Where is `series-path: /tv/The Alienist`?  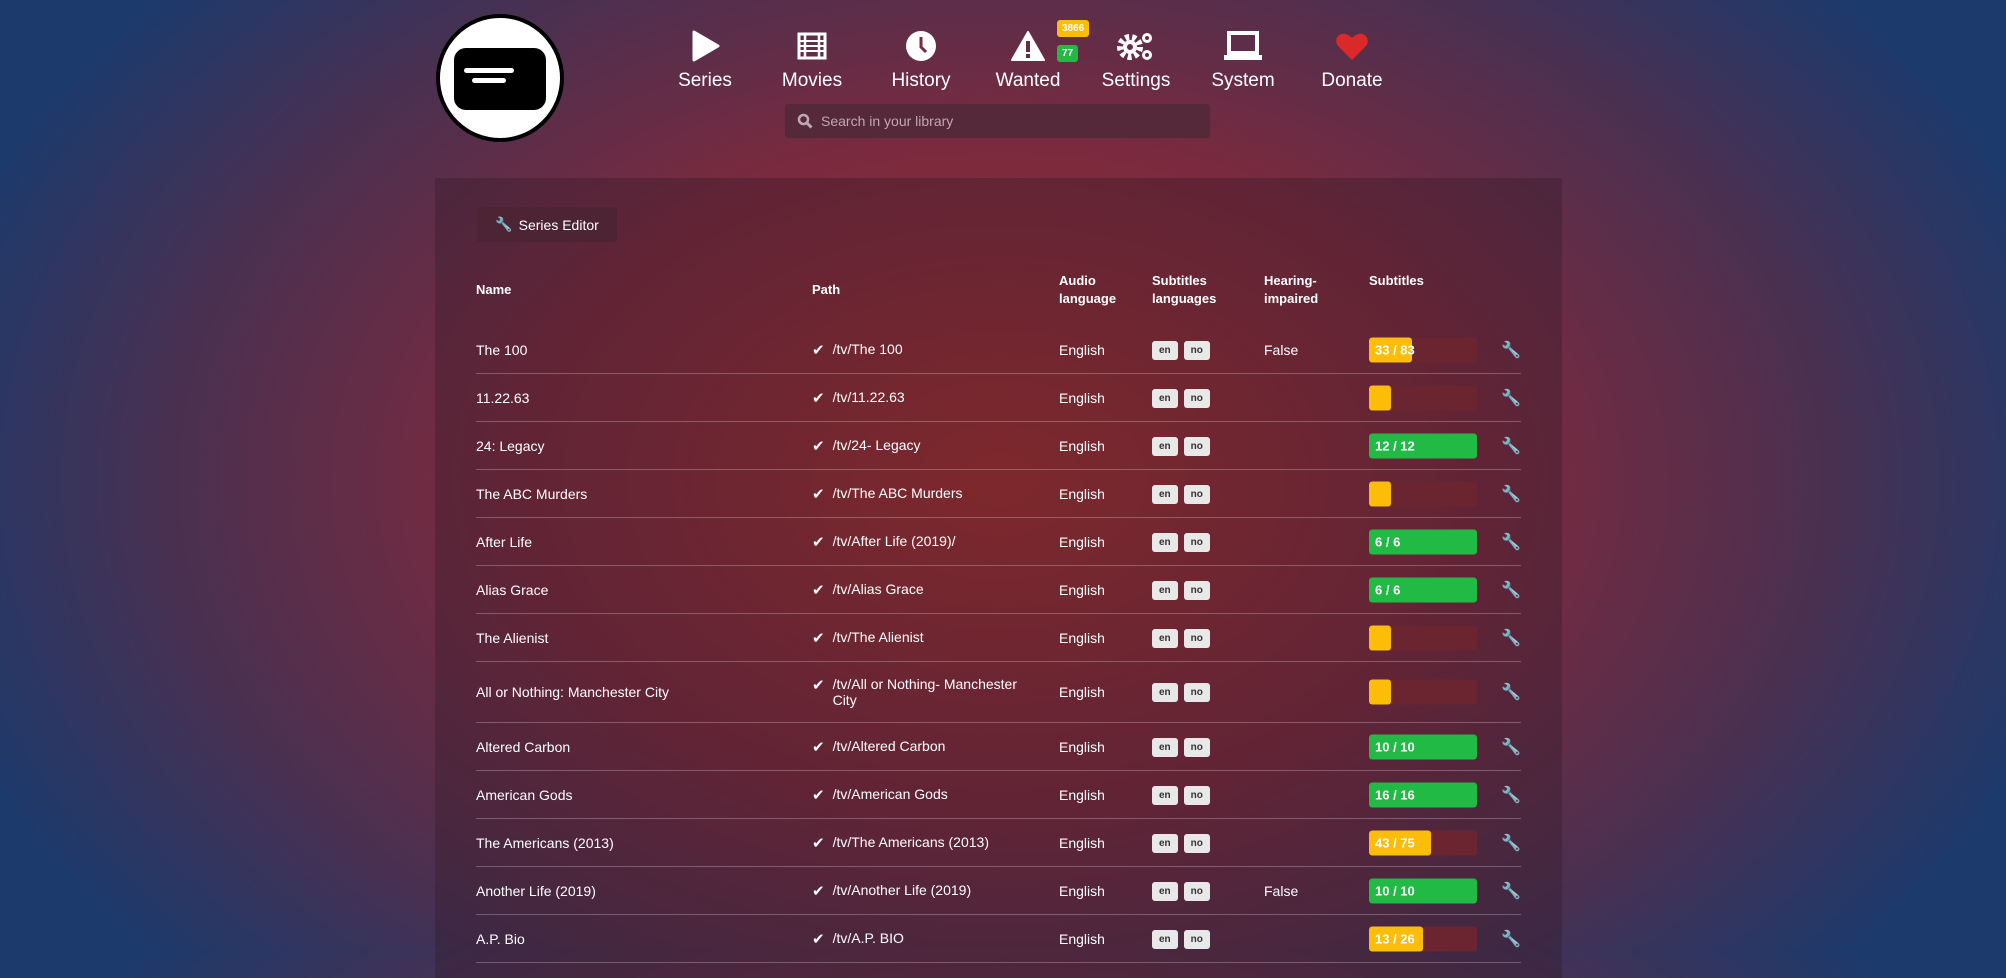 series-path: /tv/The Alienist is located at coordinates (878, 636).